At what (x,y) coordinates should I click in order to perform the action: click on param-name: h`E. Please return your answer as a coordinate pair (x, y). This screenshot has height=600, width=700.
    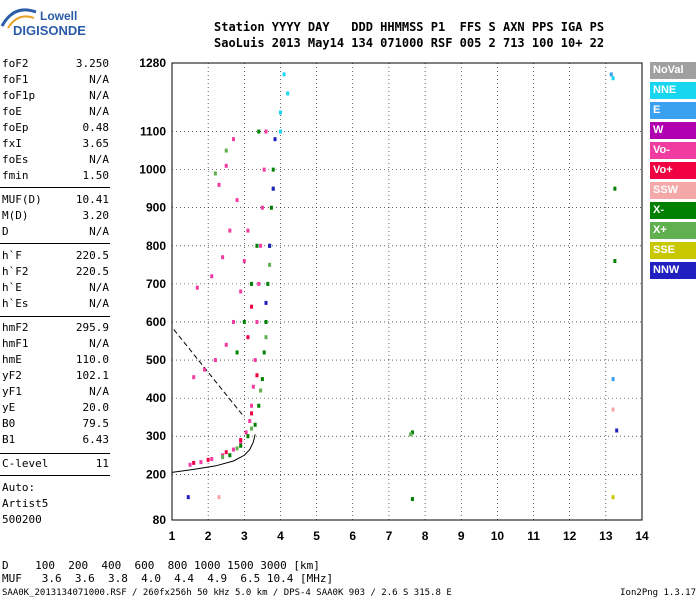
    Looking at the image, I should click on (12, 287).